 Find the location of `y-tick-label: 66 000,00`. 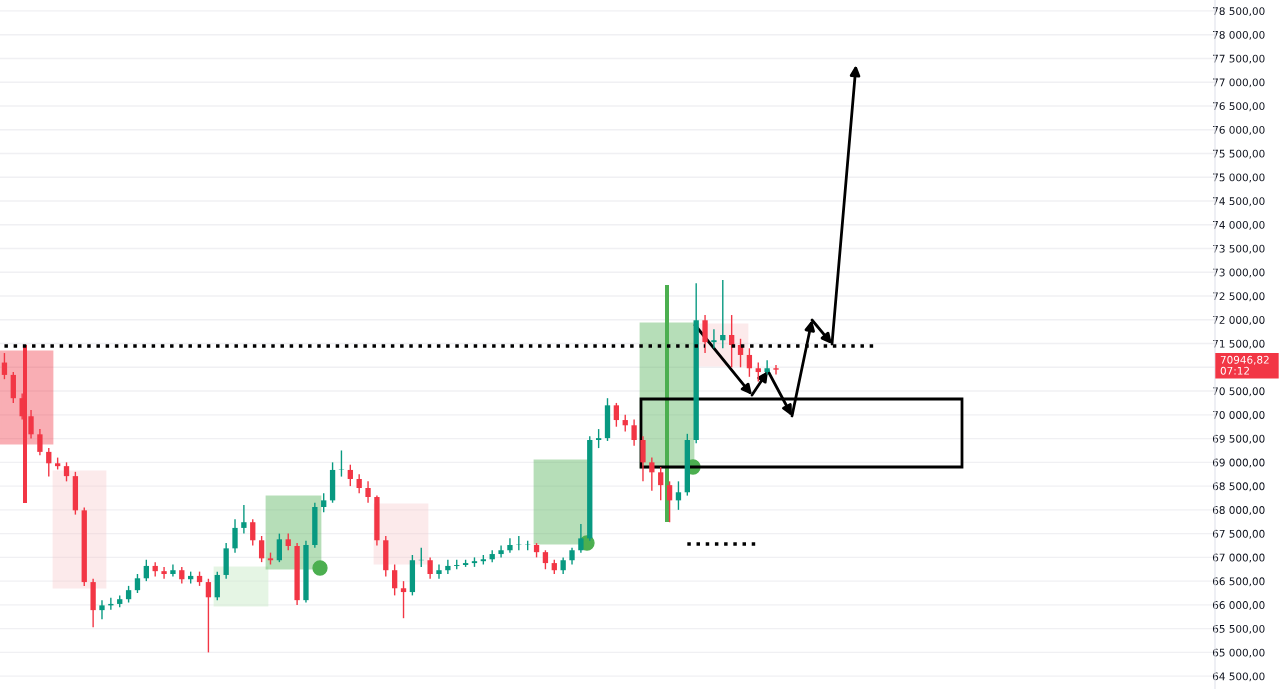

y-tick-label: 66 000,00 is located at coordinates (1238, 606).